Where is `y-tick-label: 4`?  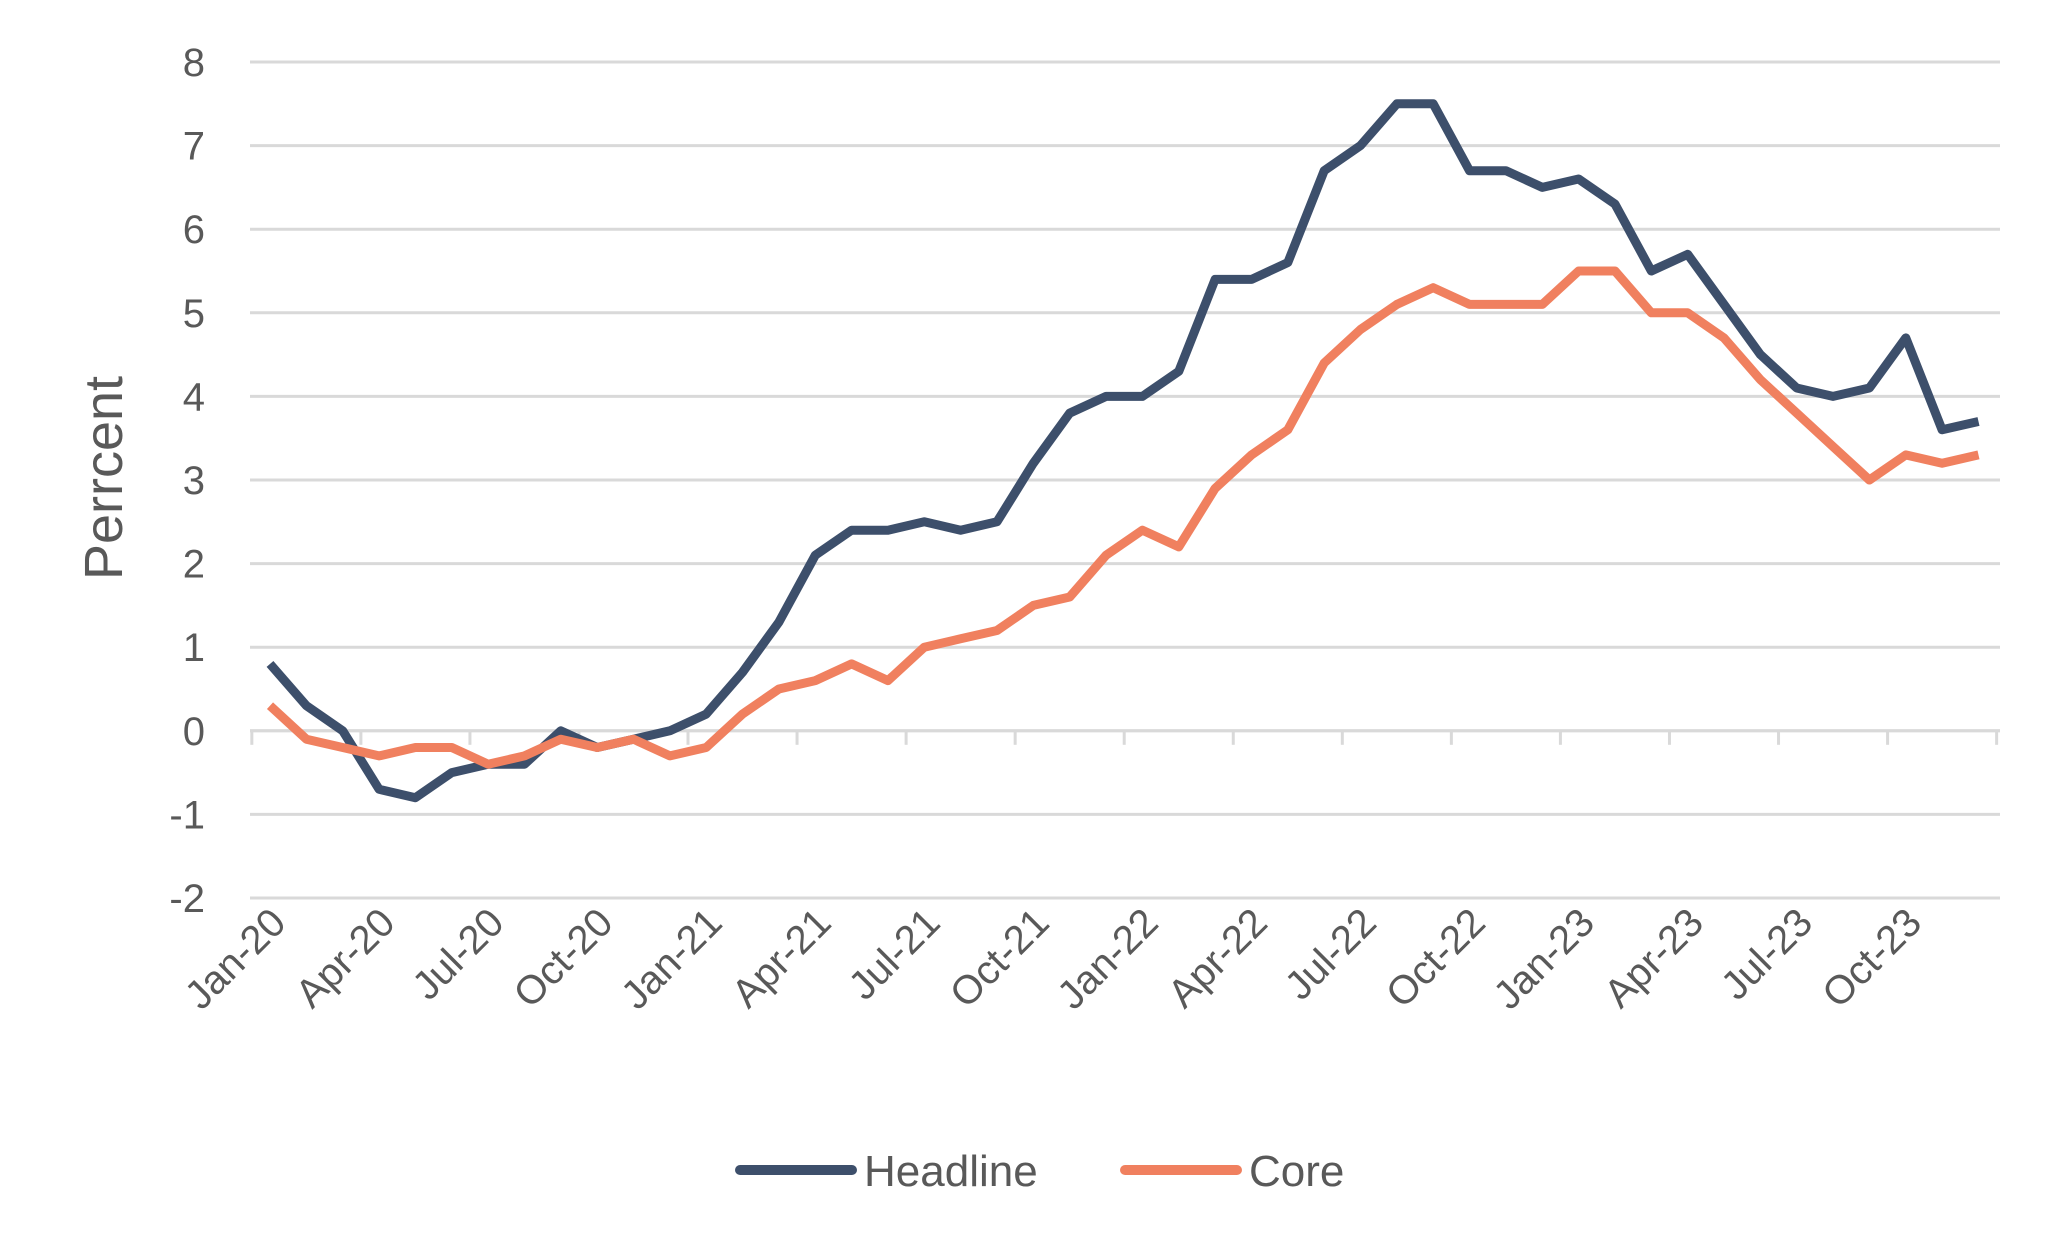 y-tick-label: 4 is located at coordinates (194, 397).